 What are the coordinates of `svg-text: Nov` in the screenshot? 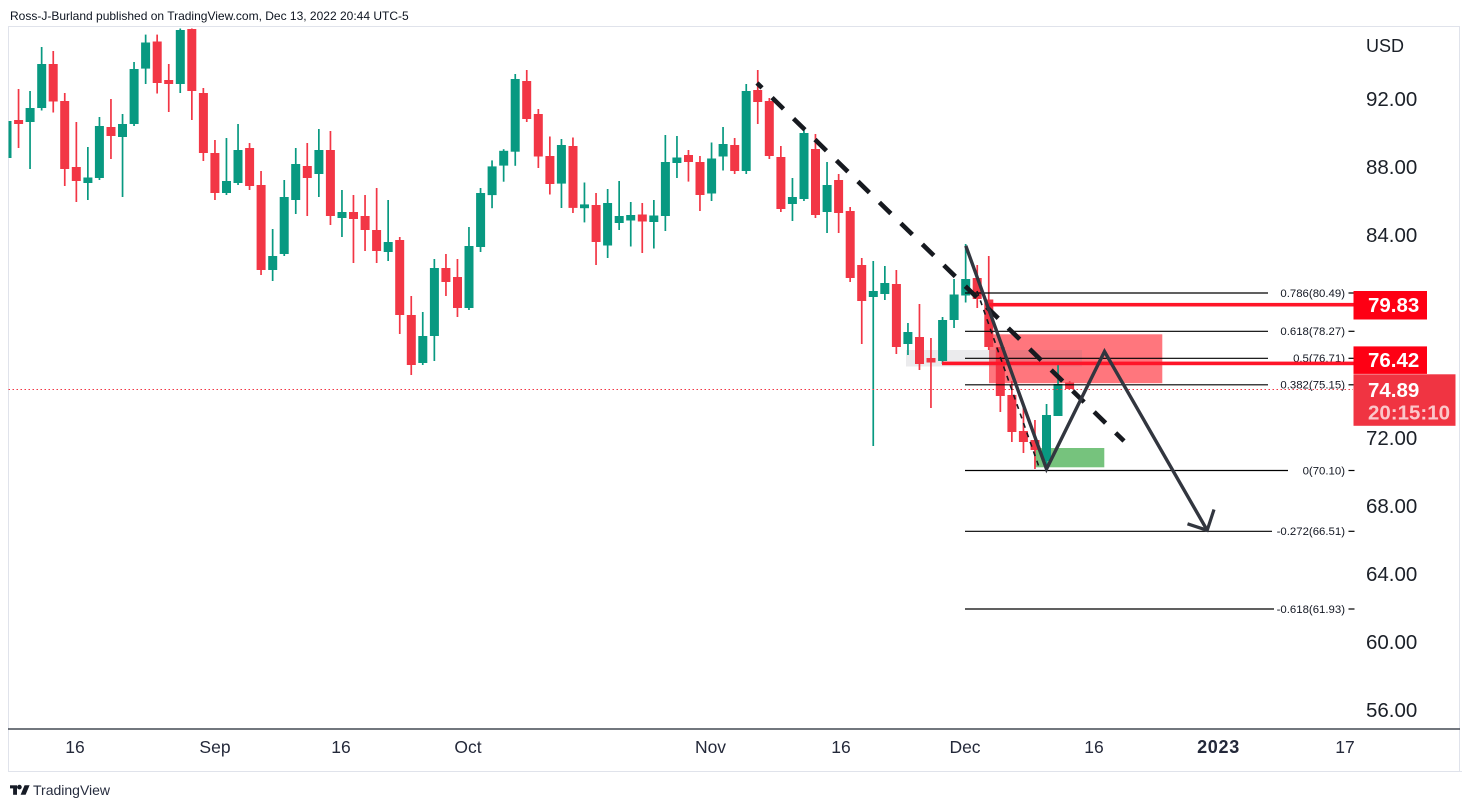 It's located at (710, 747).